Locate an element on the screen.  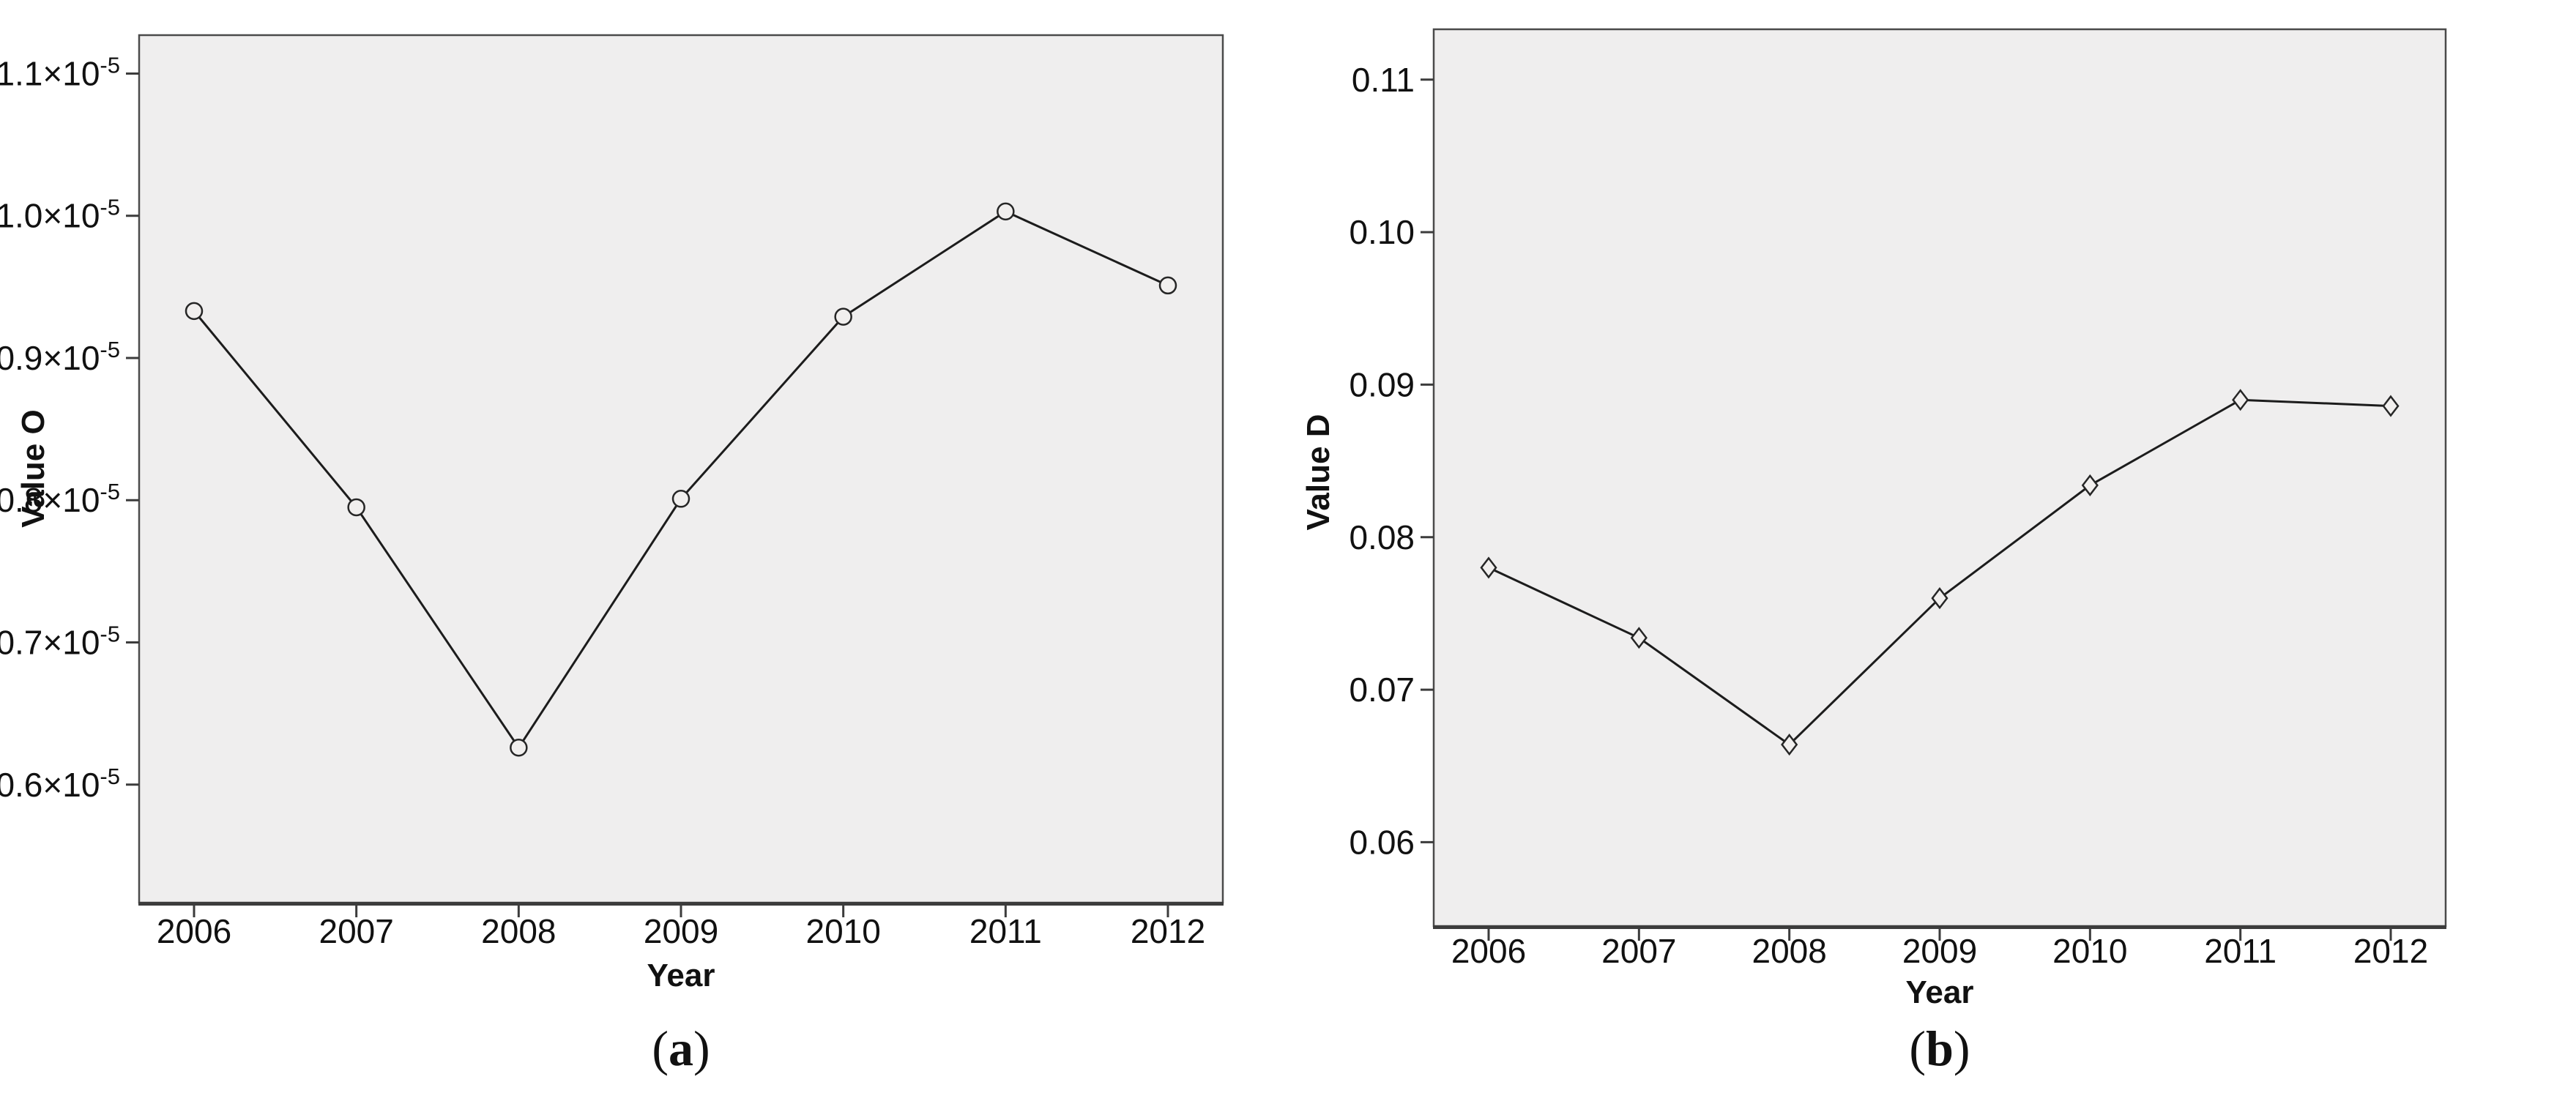
y-tick-label: 0.8×10⁻⁵ is located at coordinates (60, 499).